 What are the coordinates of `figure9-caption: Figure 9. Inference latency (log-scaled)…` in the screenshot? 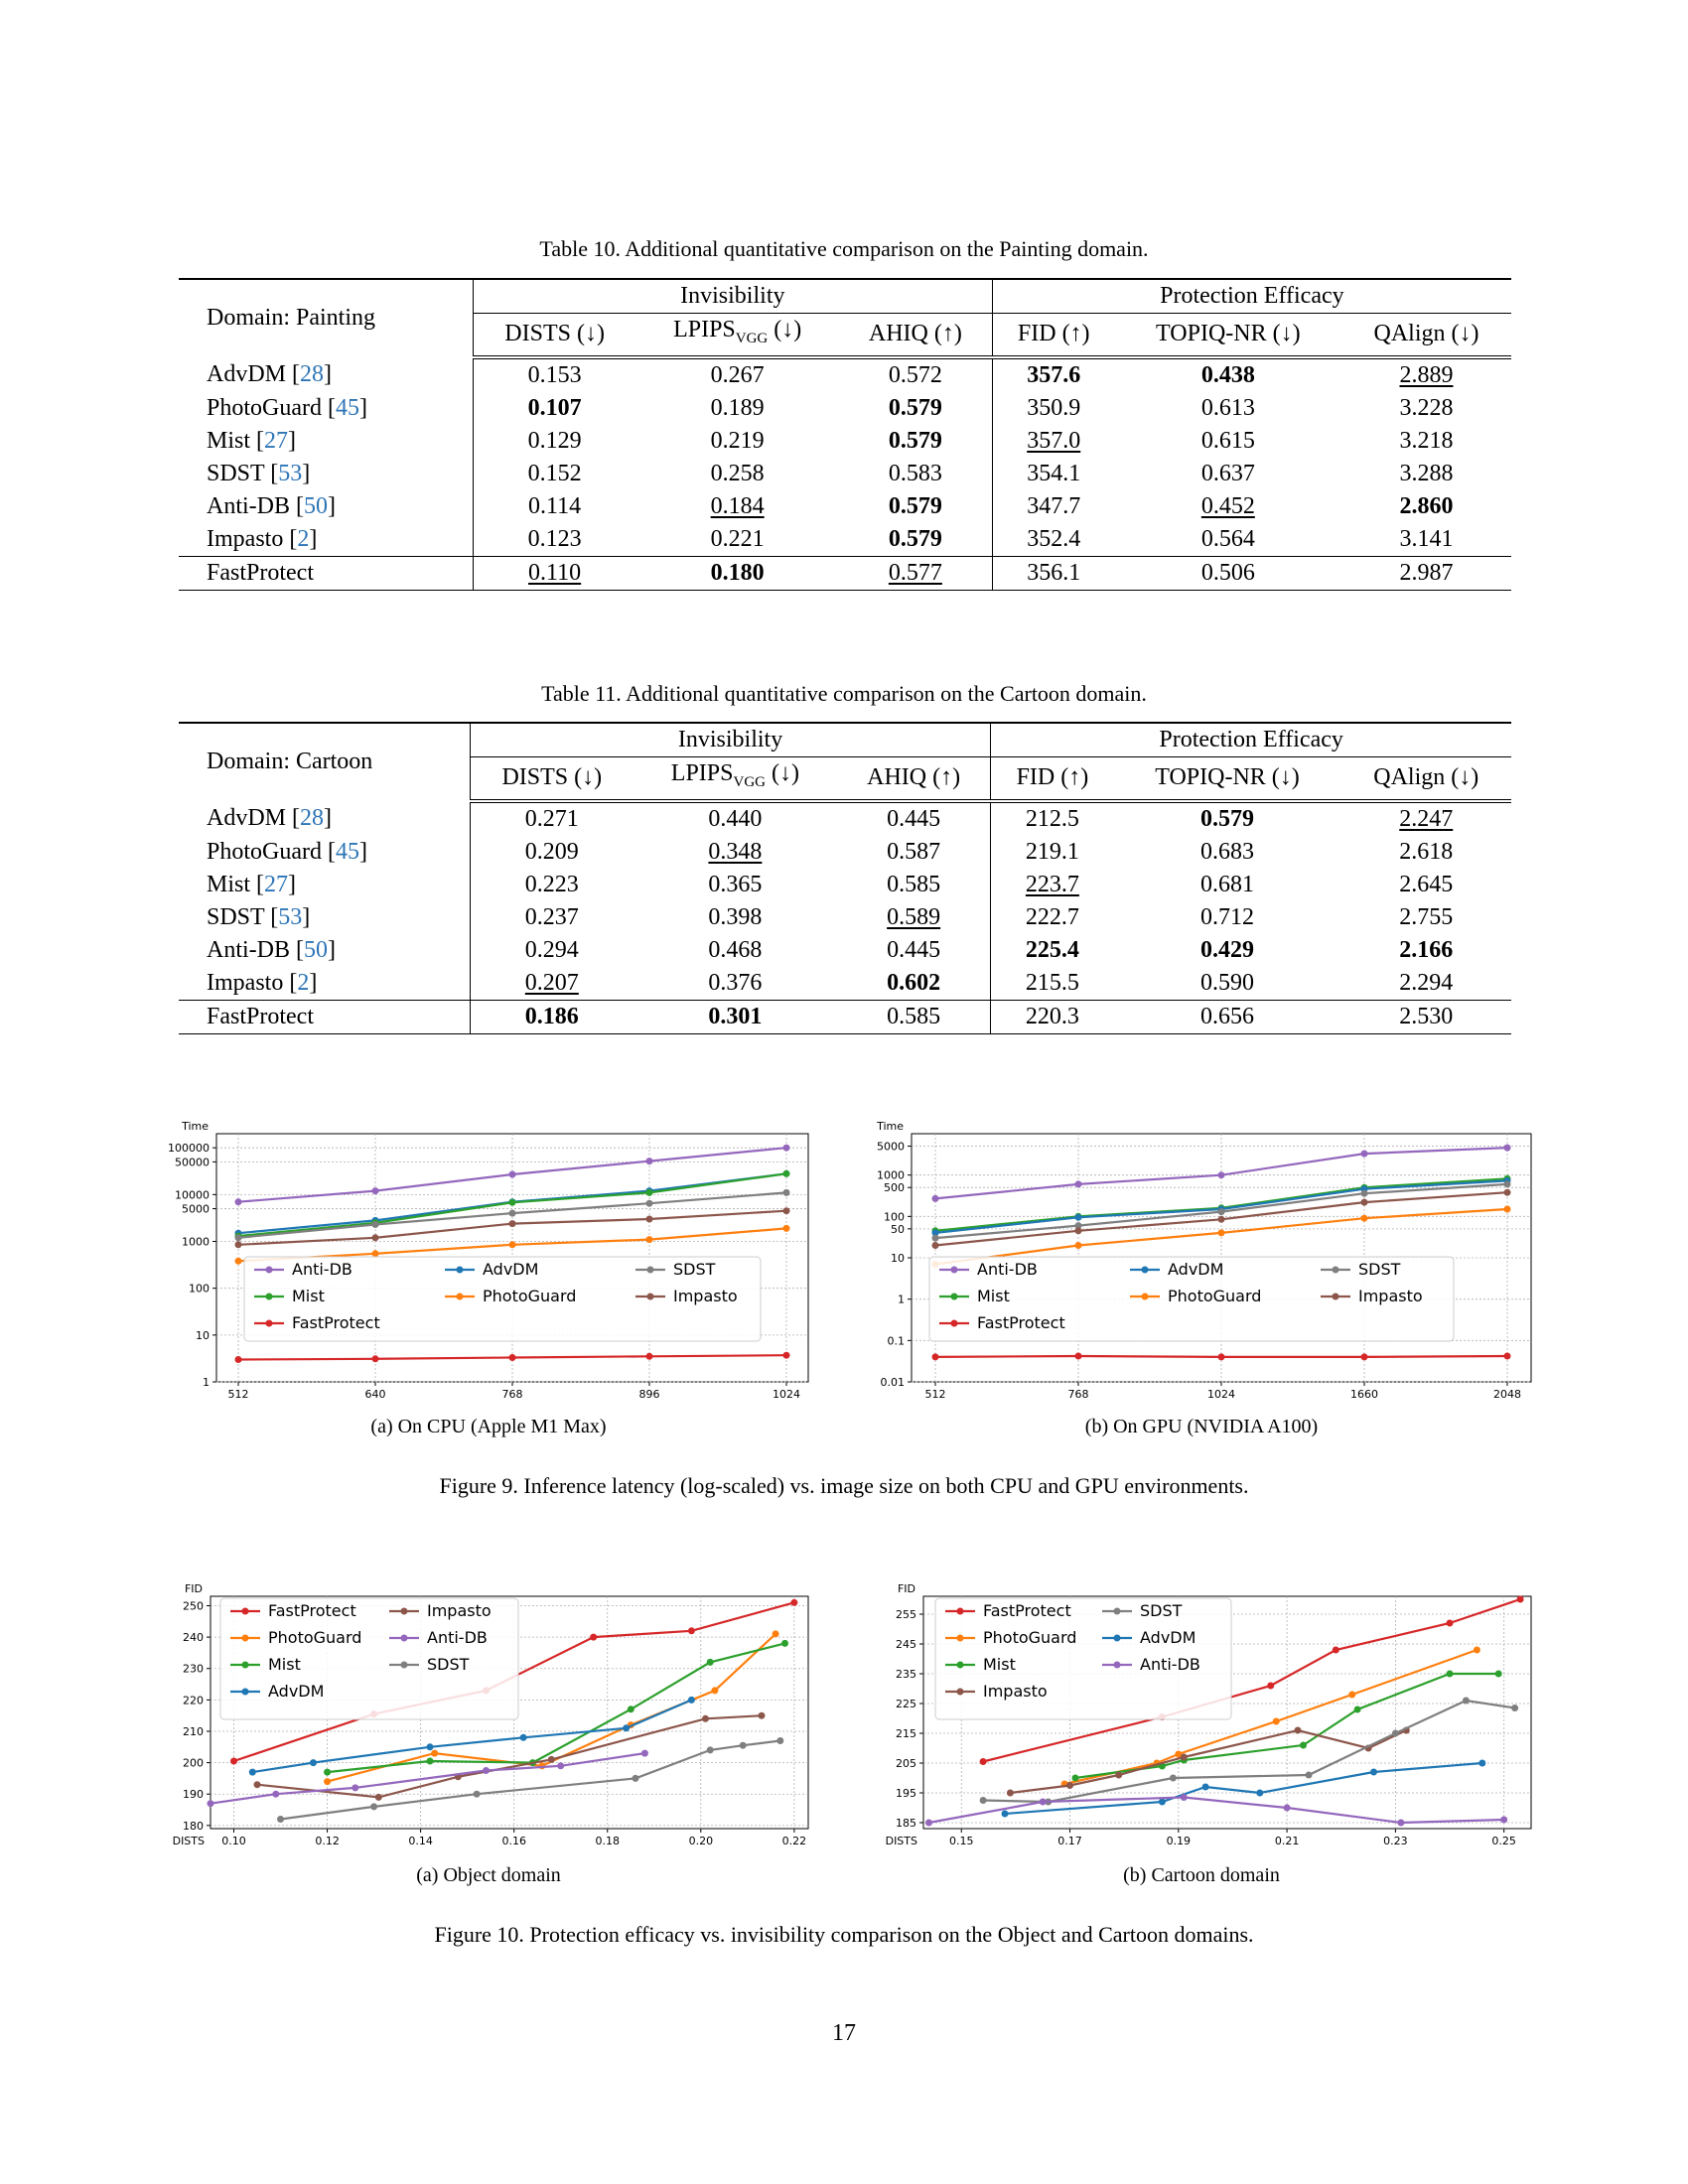 It's located at (844, 1485).